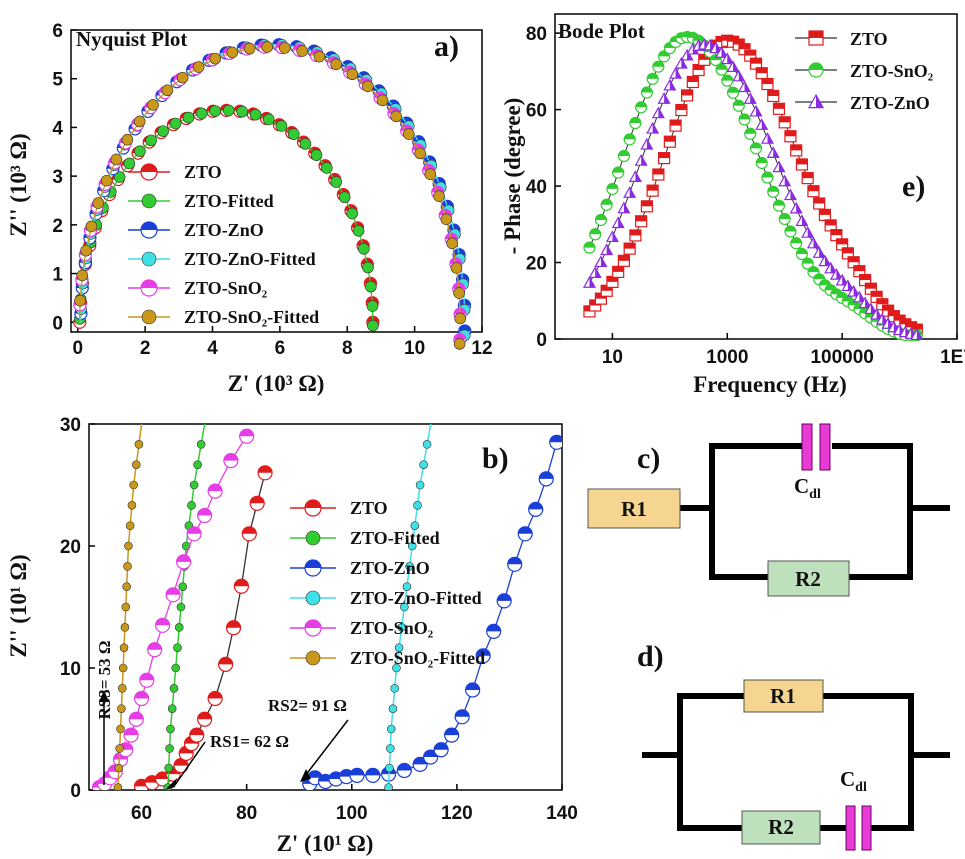  I want to click on zoomed-series-zto-zno-fitted, so click(408, 607).